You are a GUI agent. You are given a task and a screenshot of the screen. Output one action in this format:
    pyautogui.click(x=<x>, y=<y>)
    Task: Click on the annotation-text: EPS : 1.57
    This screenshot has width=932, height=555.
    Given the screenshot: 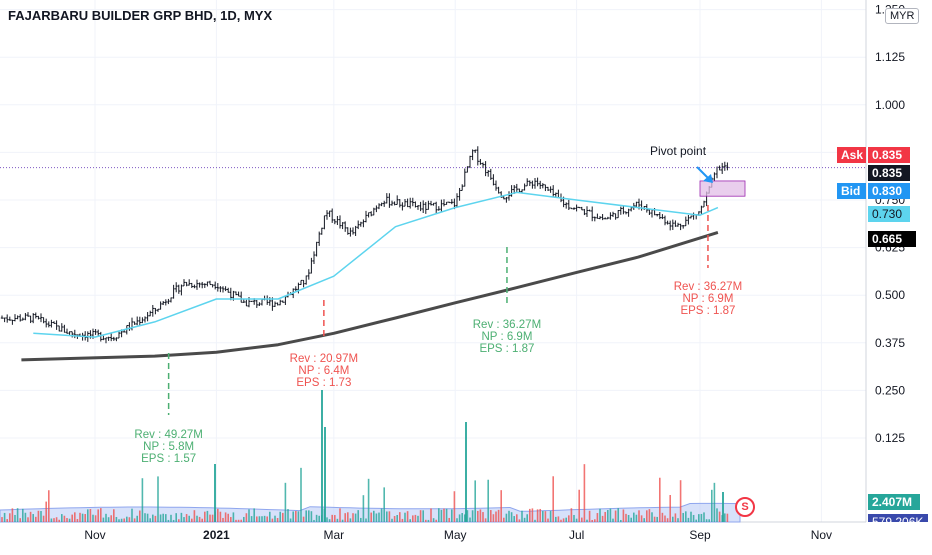 What is the action you would take?
    pyautogui.click(x=168, y=459)
    